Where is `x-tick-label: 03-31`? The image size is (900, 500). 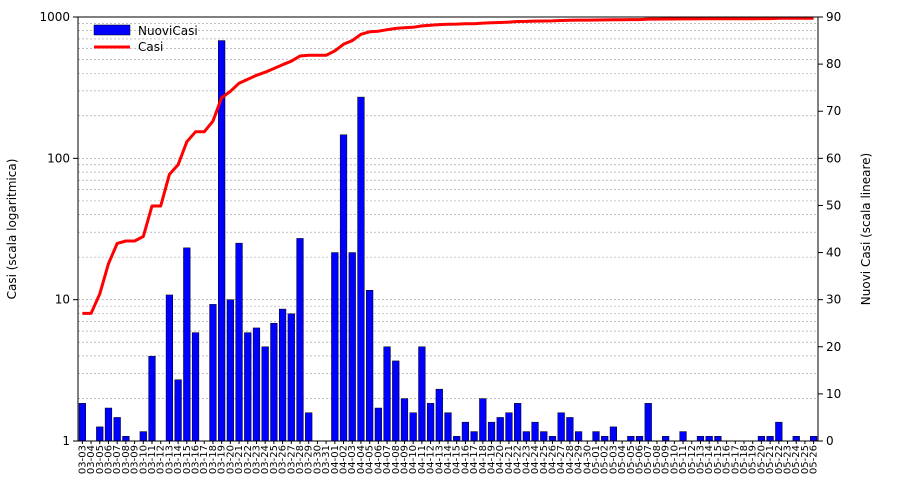 x-tick-label: 03-31 is located at coordinates (326, 459).